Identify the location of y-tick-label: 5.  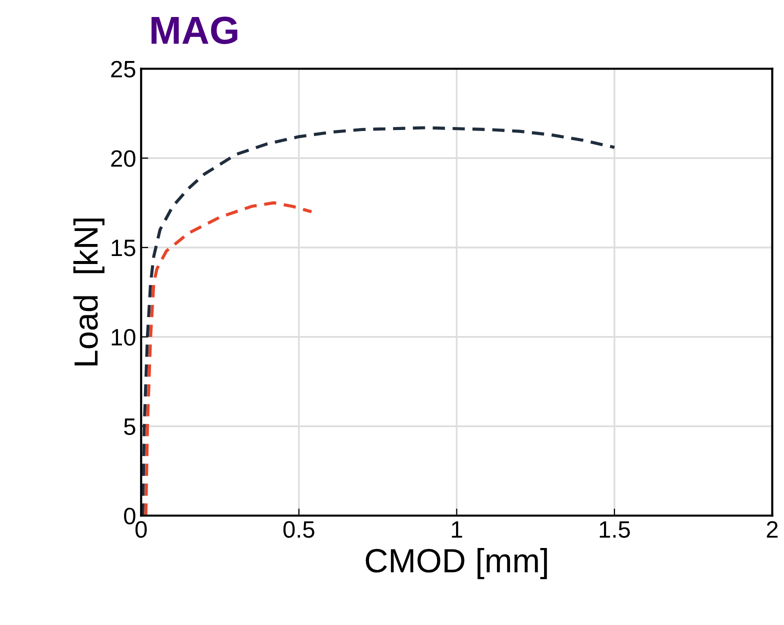
(130, 427).